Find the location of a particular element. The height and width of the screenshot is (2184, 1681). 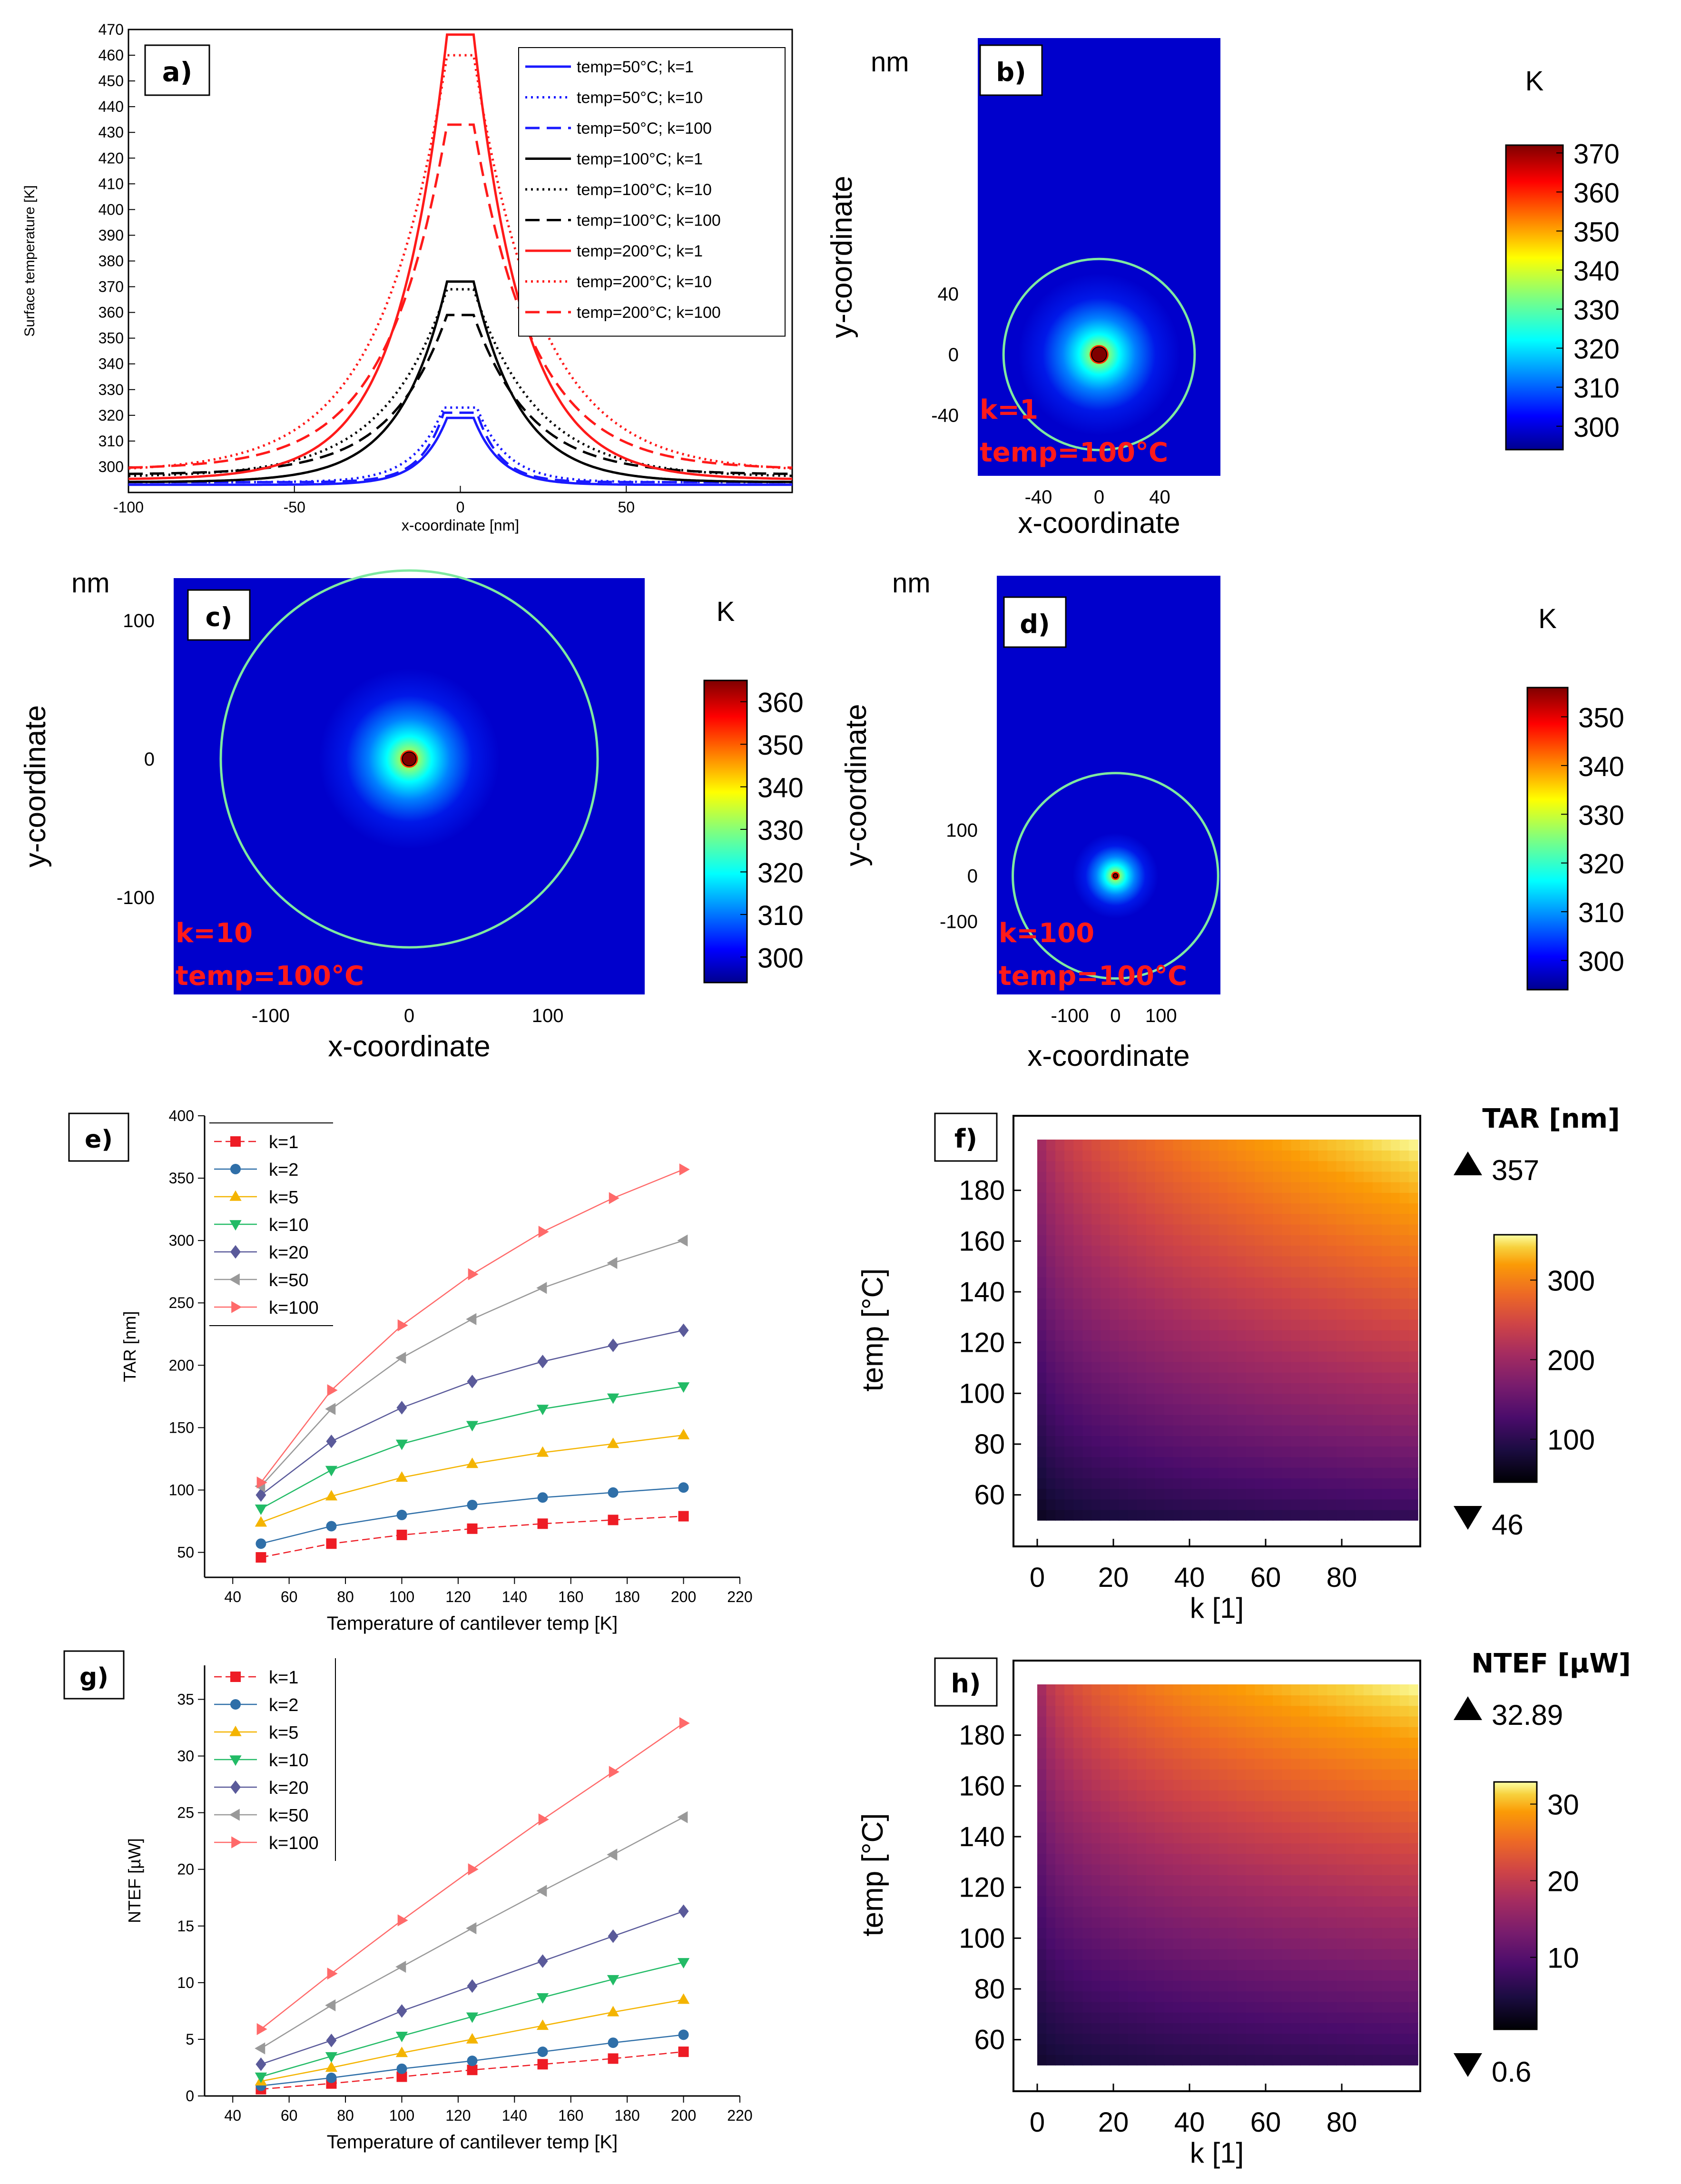

marker-triangle-up is located at coordinates (613, 2012).